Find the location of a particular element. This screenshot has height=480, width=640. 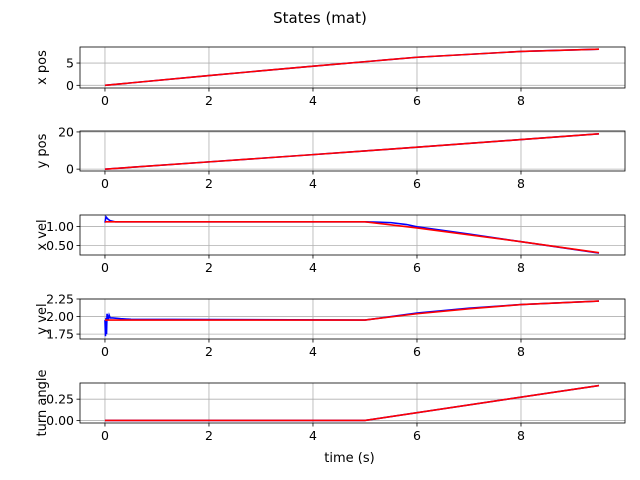

subplot-2: 0 2 4 6 8 0 20 y pos is located at coordinates (330, 157).